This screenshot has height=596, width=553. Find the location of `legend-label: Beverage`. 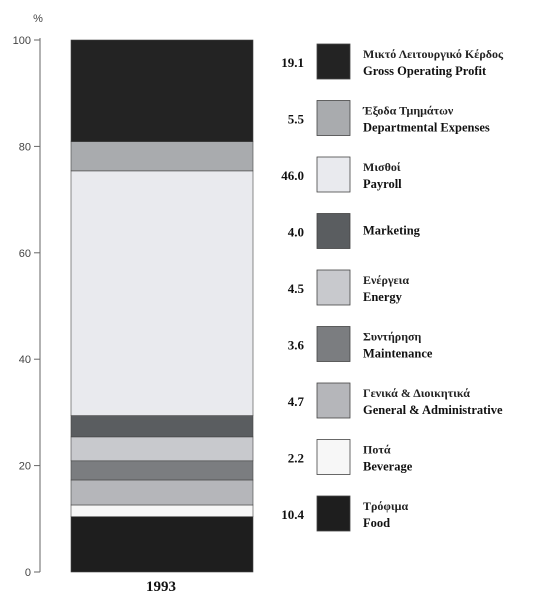

legend-label: Beverage is located at coordinates (388, 467).